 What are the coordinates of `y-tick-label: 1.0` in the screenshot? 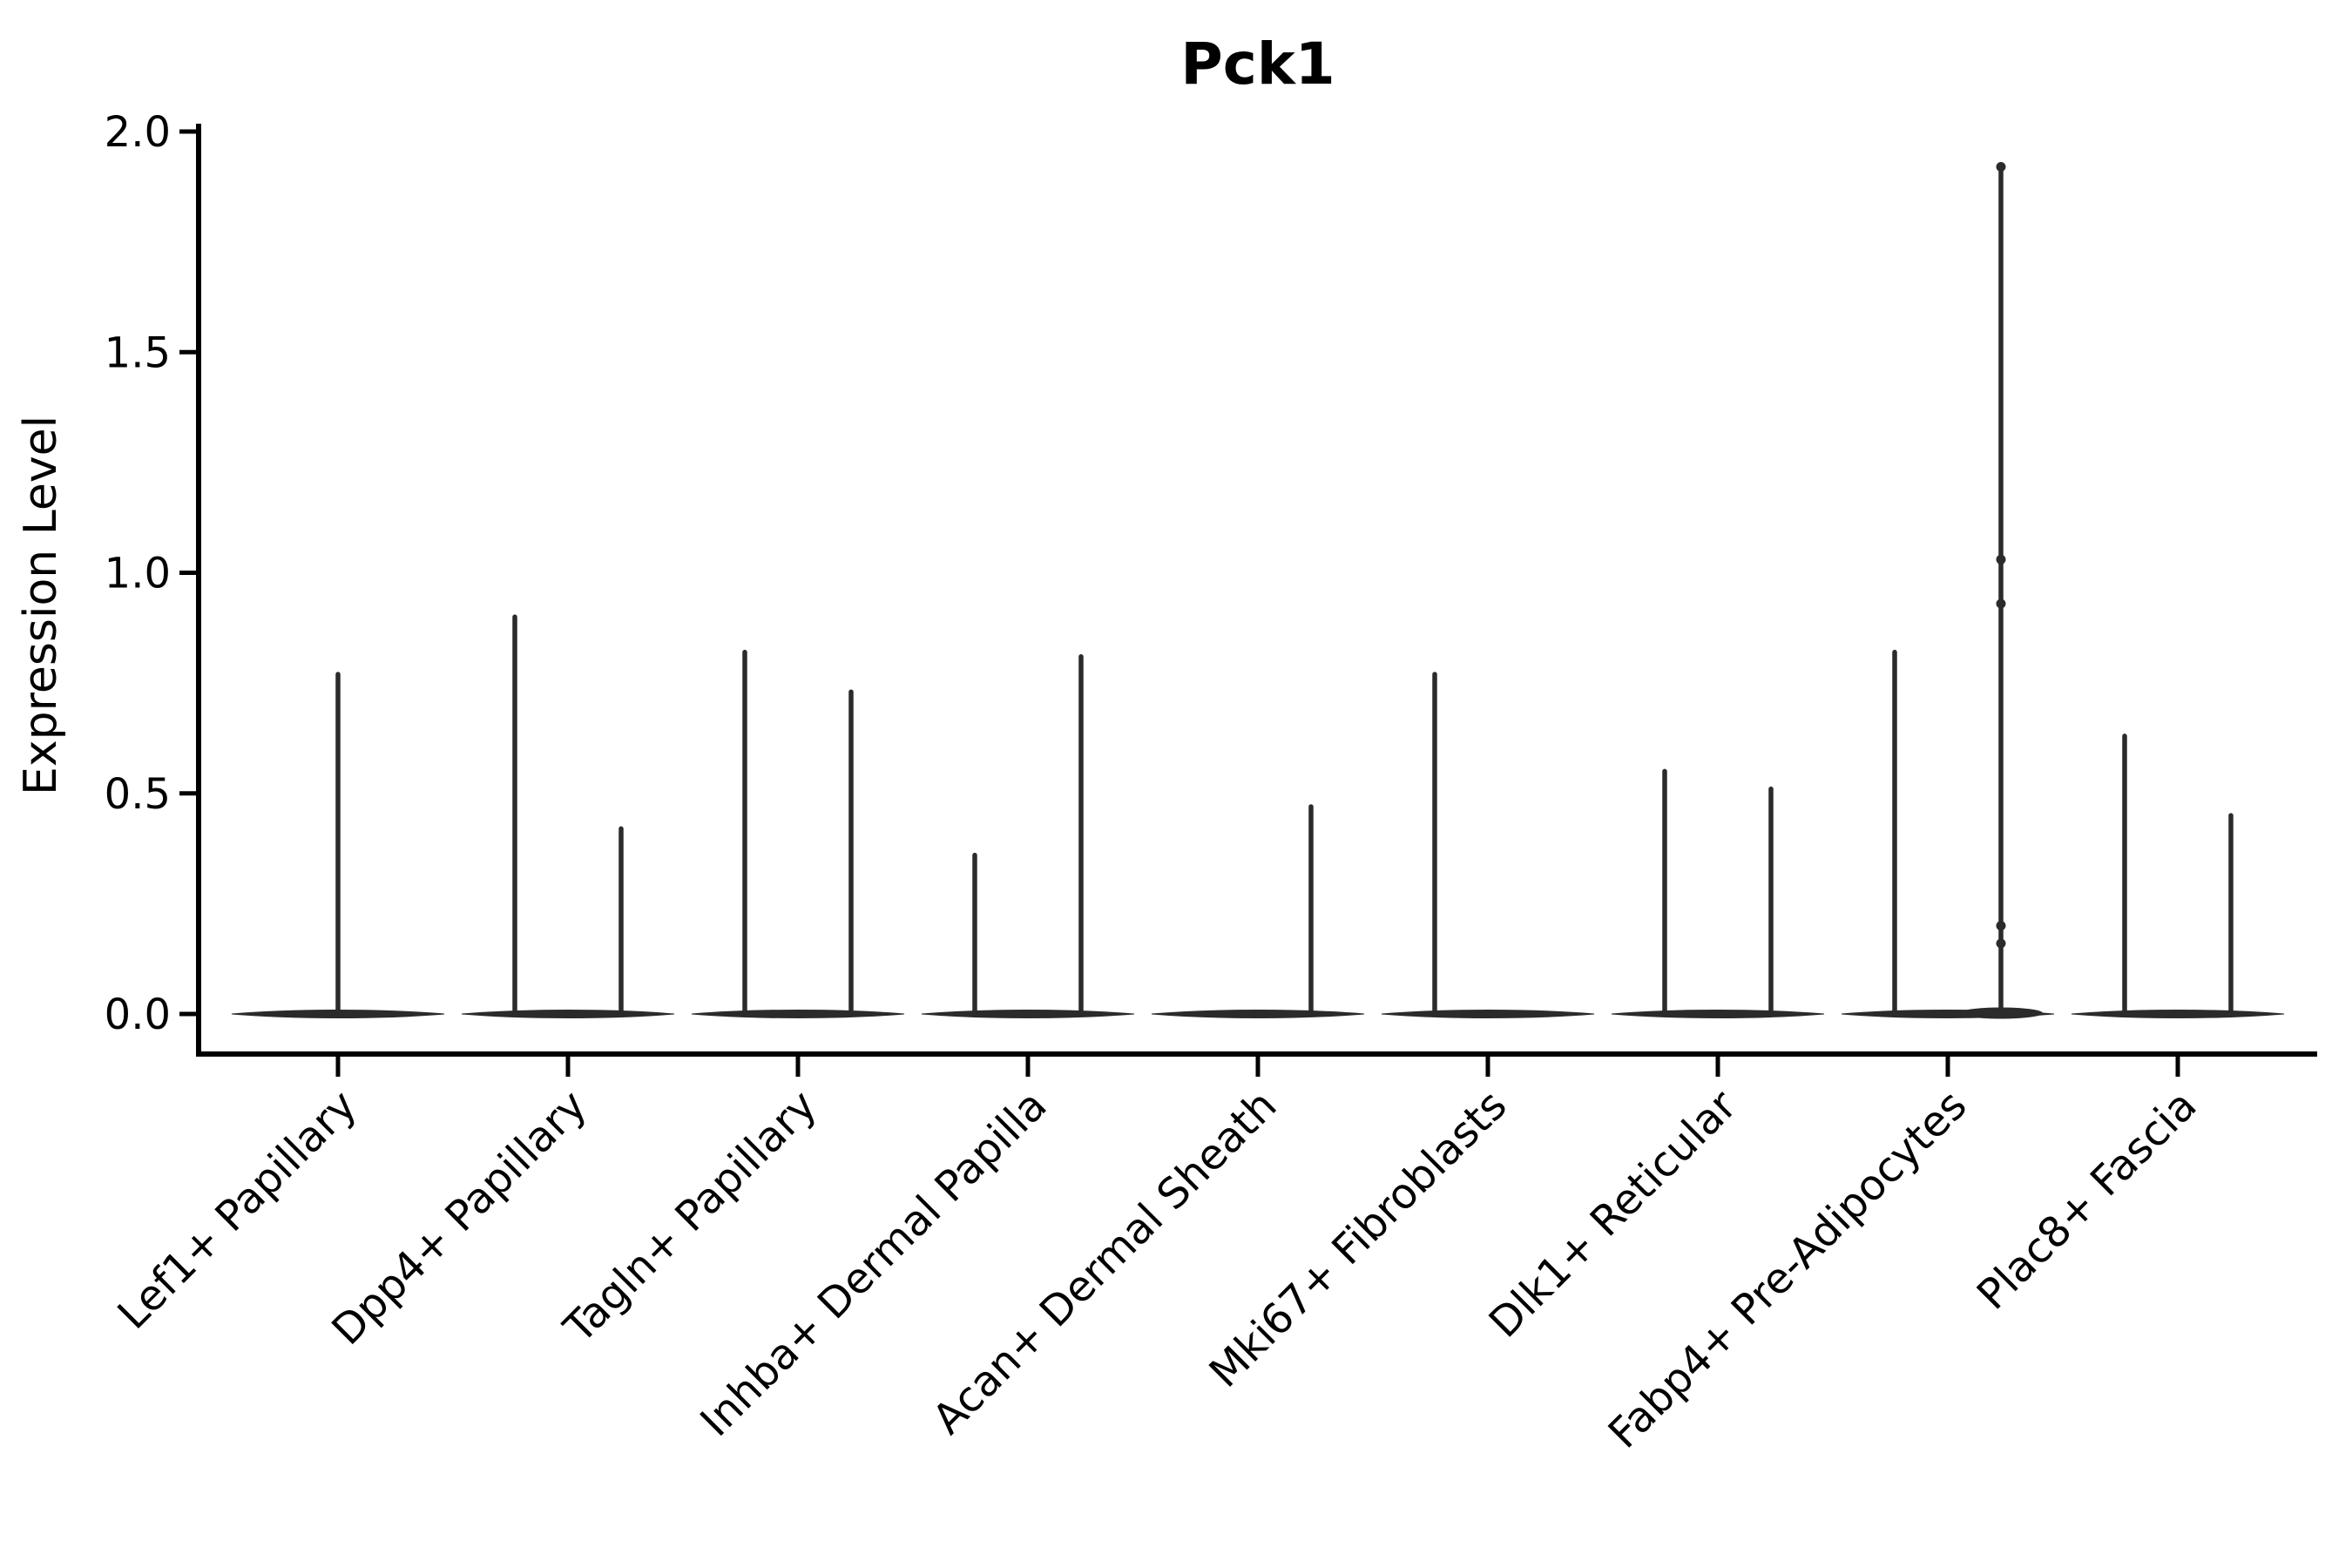 It's located at (138, 574).